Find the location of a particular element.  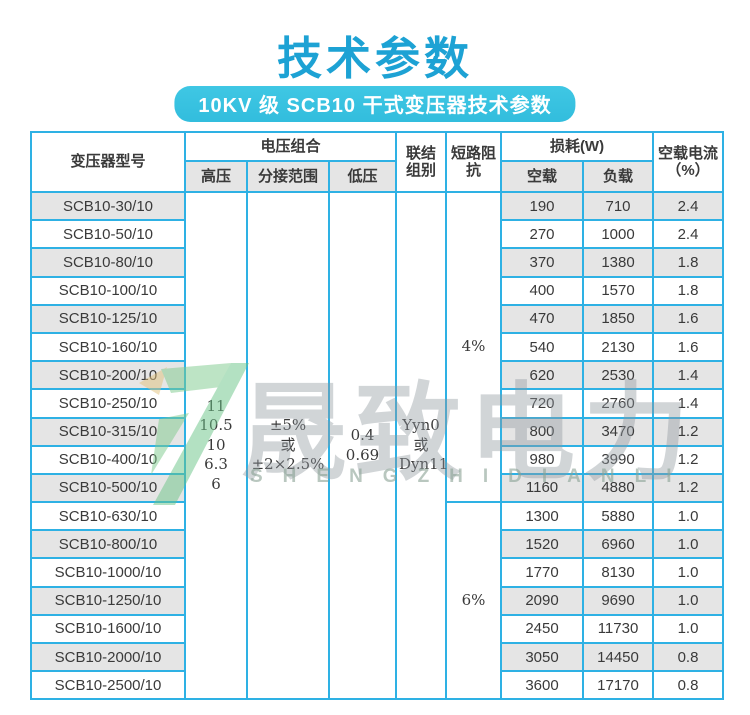

load-loss-cell: 2530 is located at coordinates (618, 375).